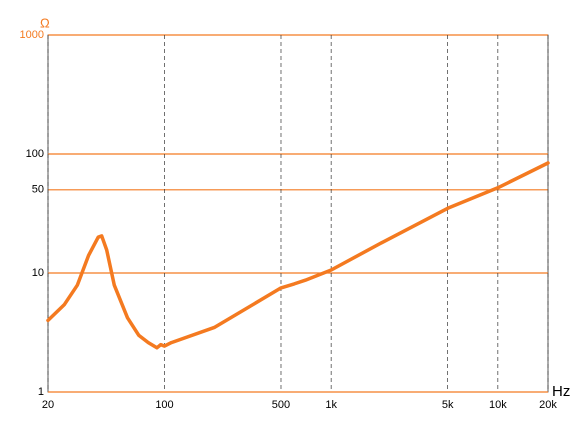 The image size is (587, 434). Describe the element at coordinates (38, 273) in the screenshot. I see `y-tick-label: 10` at that location.